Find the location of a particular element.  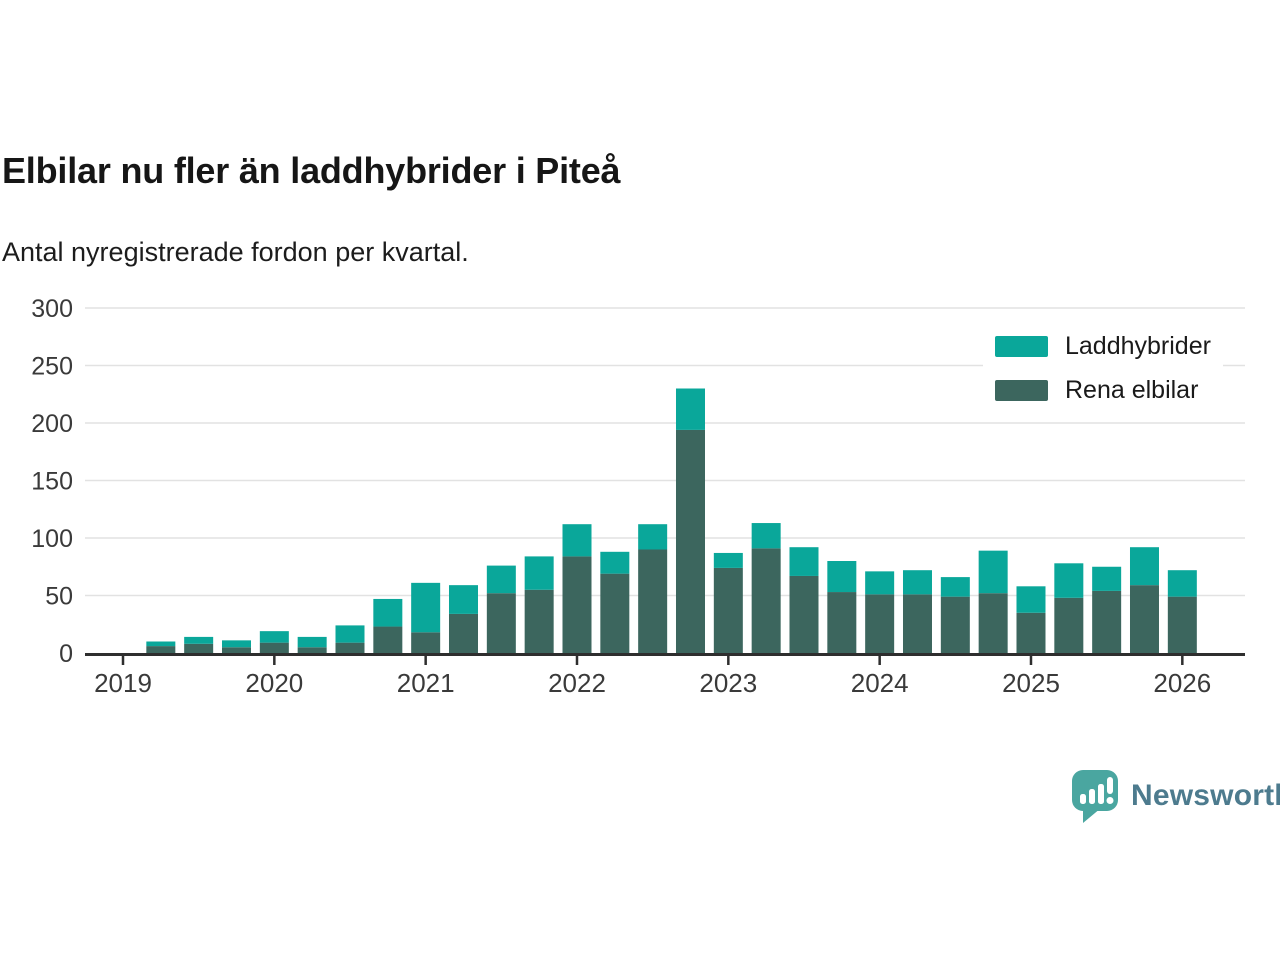

x-axis-label: 2021 is located at coordinates (426, 683).